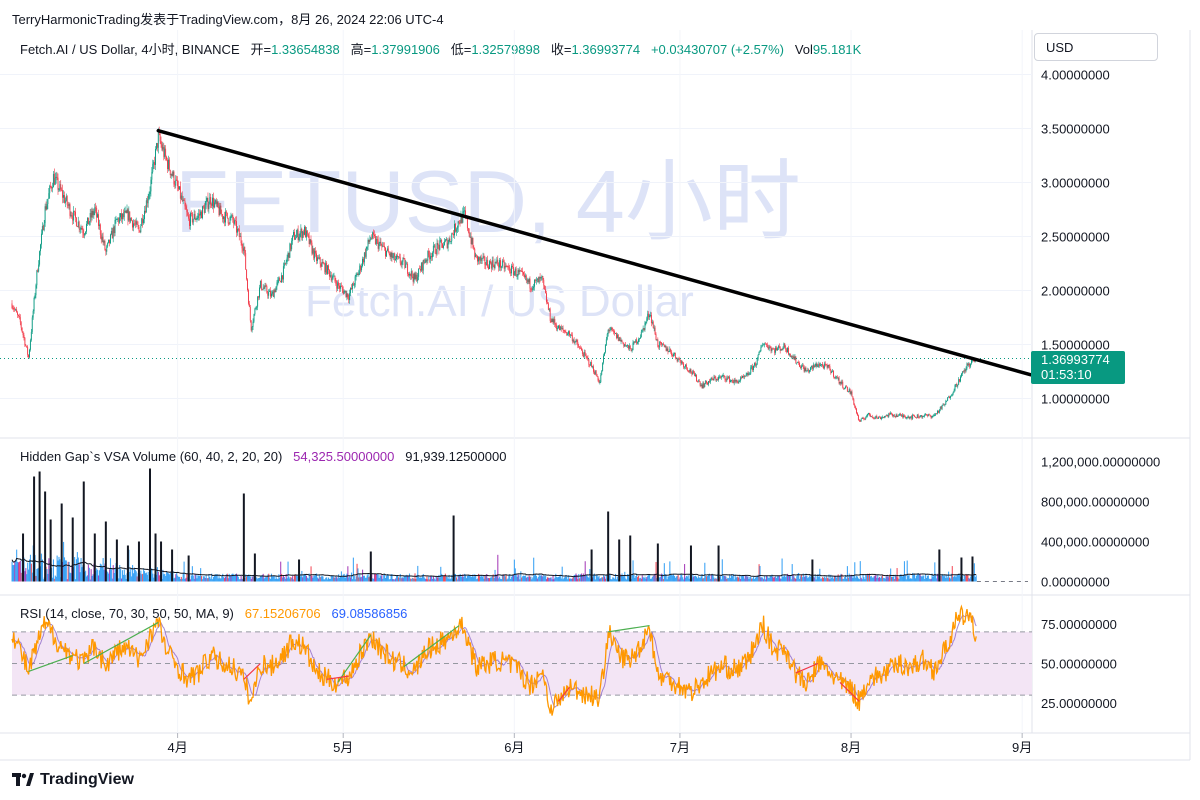 The height and width of the screenshot is (800, 1200). What do you see at coordinates (130, 49) in the screenshot?
I see `symbol-title: Fetch.AI / US Dollar, 4小时, BINANCE` at bounding box center [130, 49].